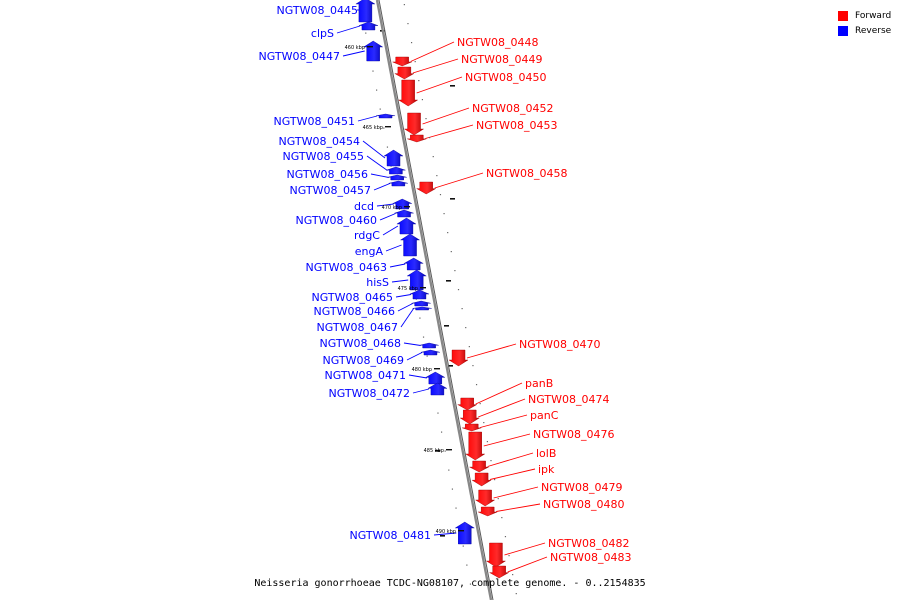  Describe the element at coordinates (544, 415) in the screenshot. I see `gene-label-panC: panC` at that location.